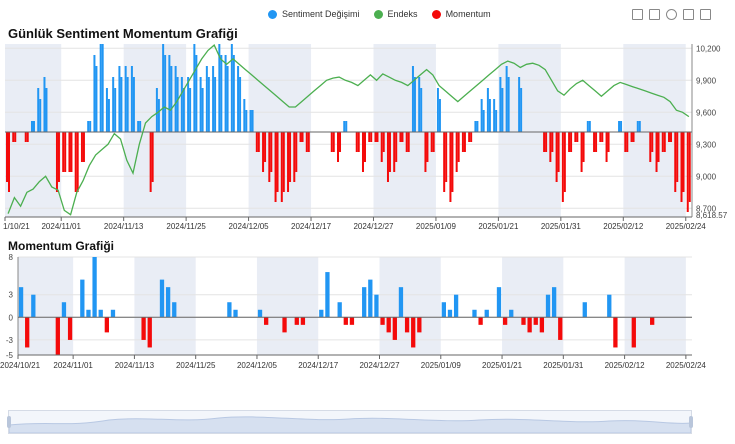  What do you see at coordinates (691, 422) in the screenshot?
I see `slider-handle-right` at bounding box center [691, 422].